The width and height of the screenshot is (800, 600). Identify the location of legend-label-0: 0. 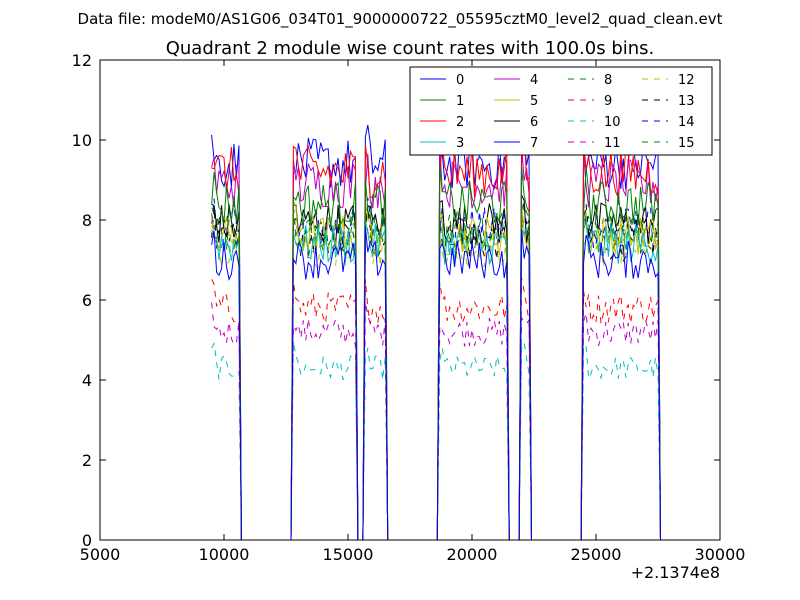
(460, 80).